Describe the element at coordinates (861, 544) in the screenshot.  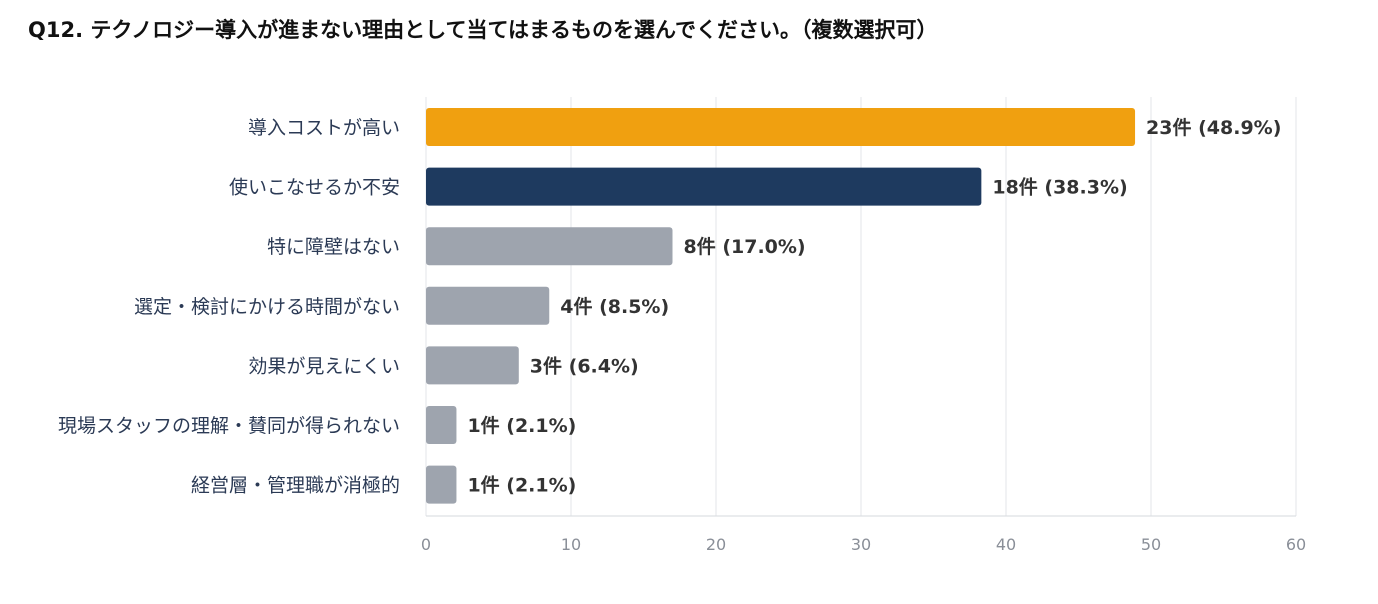
I see `x-tick-label: 30` at that location.